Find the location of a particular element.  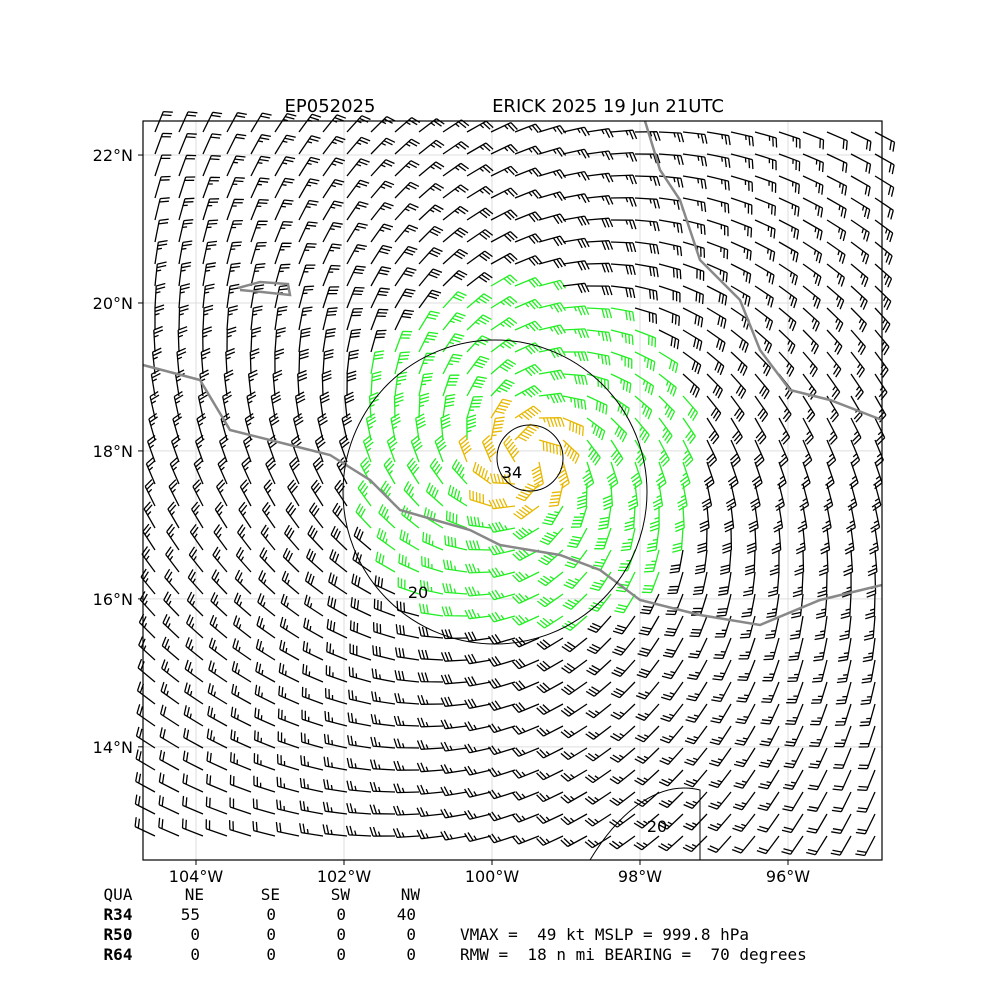

contour is located at coordinates (495, 492).